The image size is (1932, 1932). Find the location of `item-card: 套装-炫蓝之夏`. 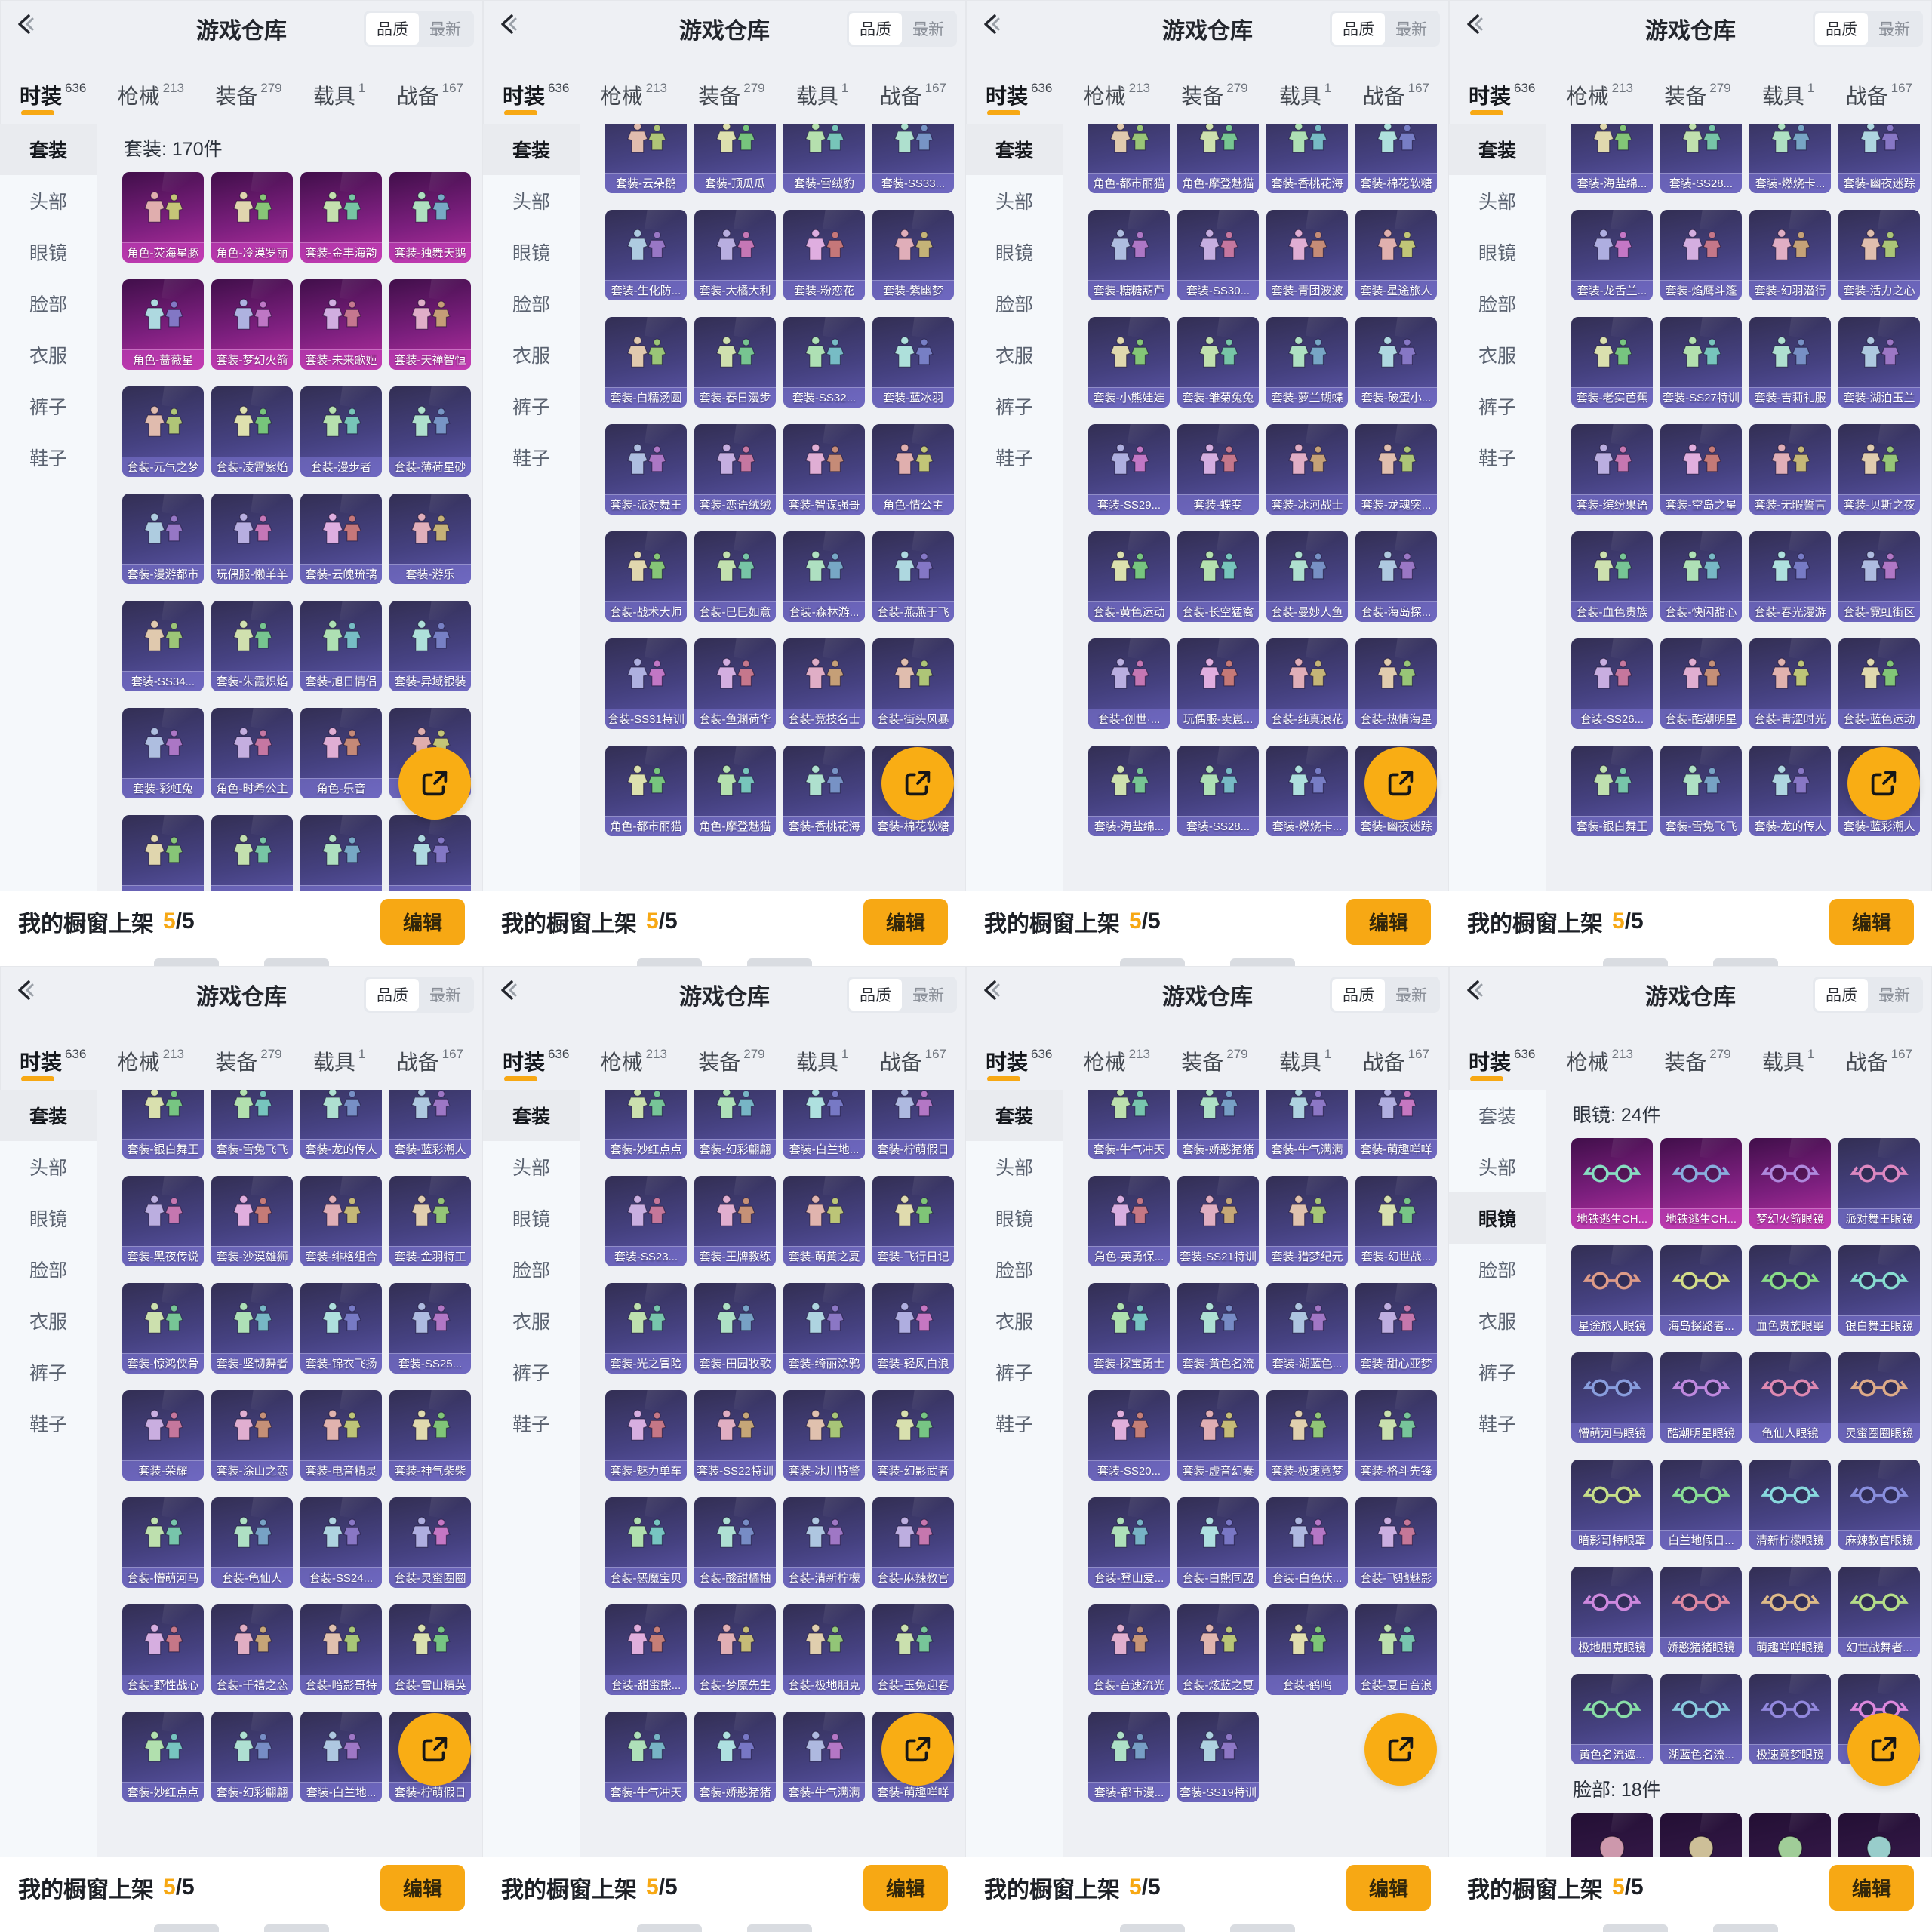

item-card: 套装-炫蓝之夏 is located at coordinates (1218, 1649).